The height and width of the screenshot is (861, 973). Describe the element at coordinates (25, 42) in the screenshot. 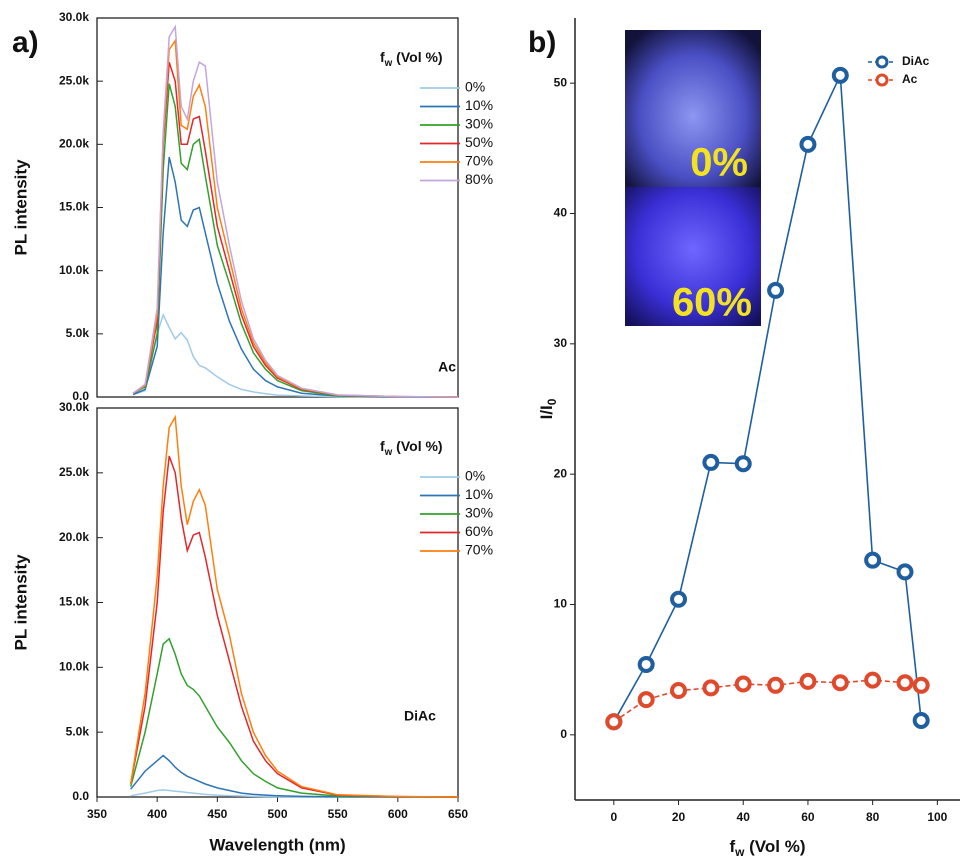

I see `panel-label: a)` at that location.